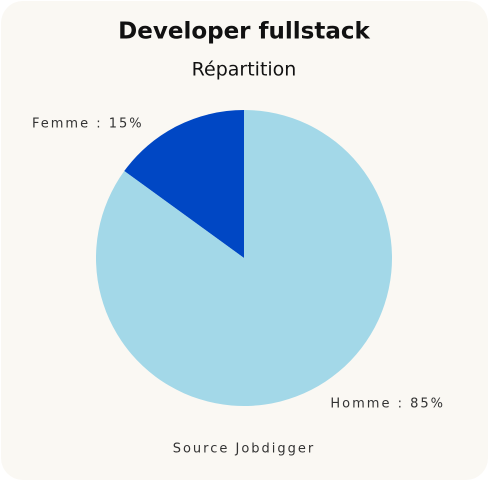  I want to click on chart-subtitle: Répartition, so click(244, 70).